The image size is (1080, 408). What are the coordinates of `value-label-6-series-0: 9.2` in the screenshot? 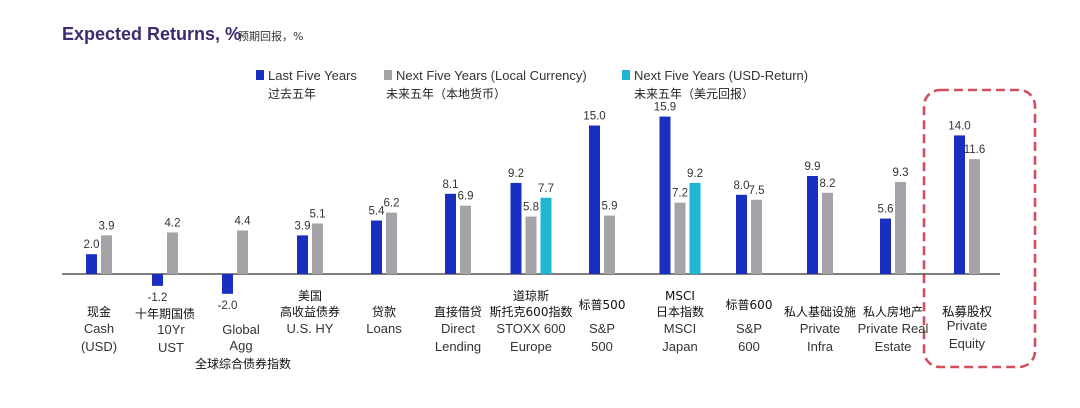 It's located at (516, 174).